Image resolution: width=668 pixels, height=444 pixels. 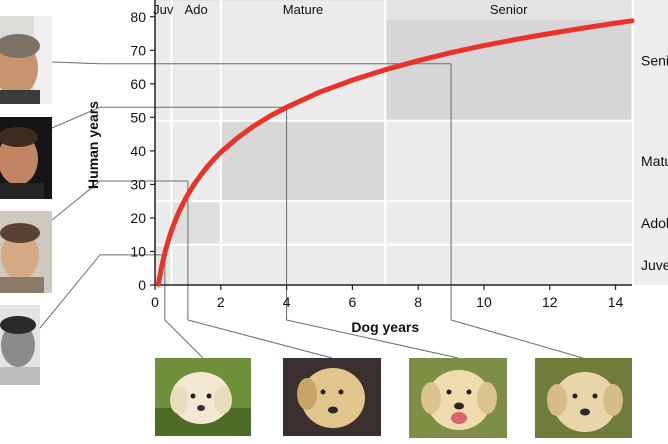 What do you see at coordinates (583, 398) in the screenshot?
I see `senior-dog-photo` at bounding box center [583, 398].